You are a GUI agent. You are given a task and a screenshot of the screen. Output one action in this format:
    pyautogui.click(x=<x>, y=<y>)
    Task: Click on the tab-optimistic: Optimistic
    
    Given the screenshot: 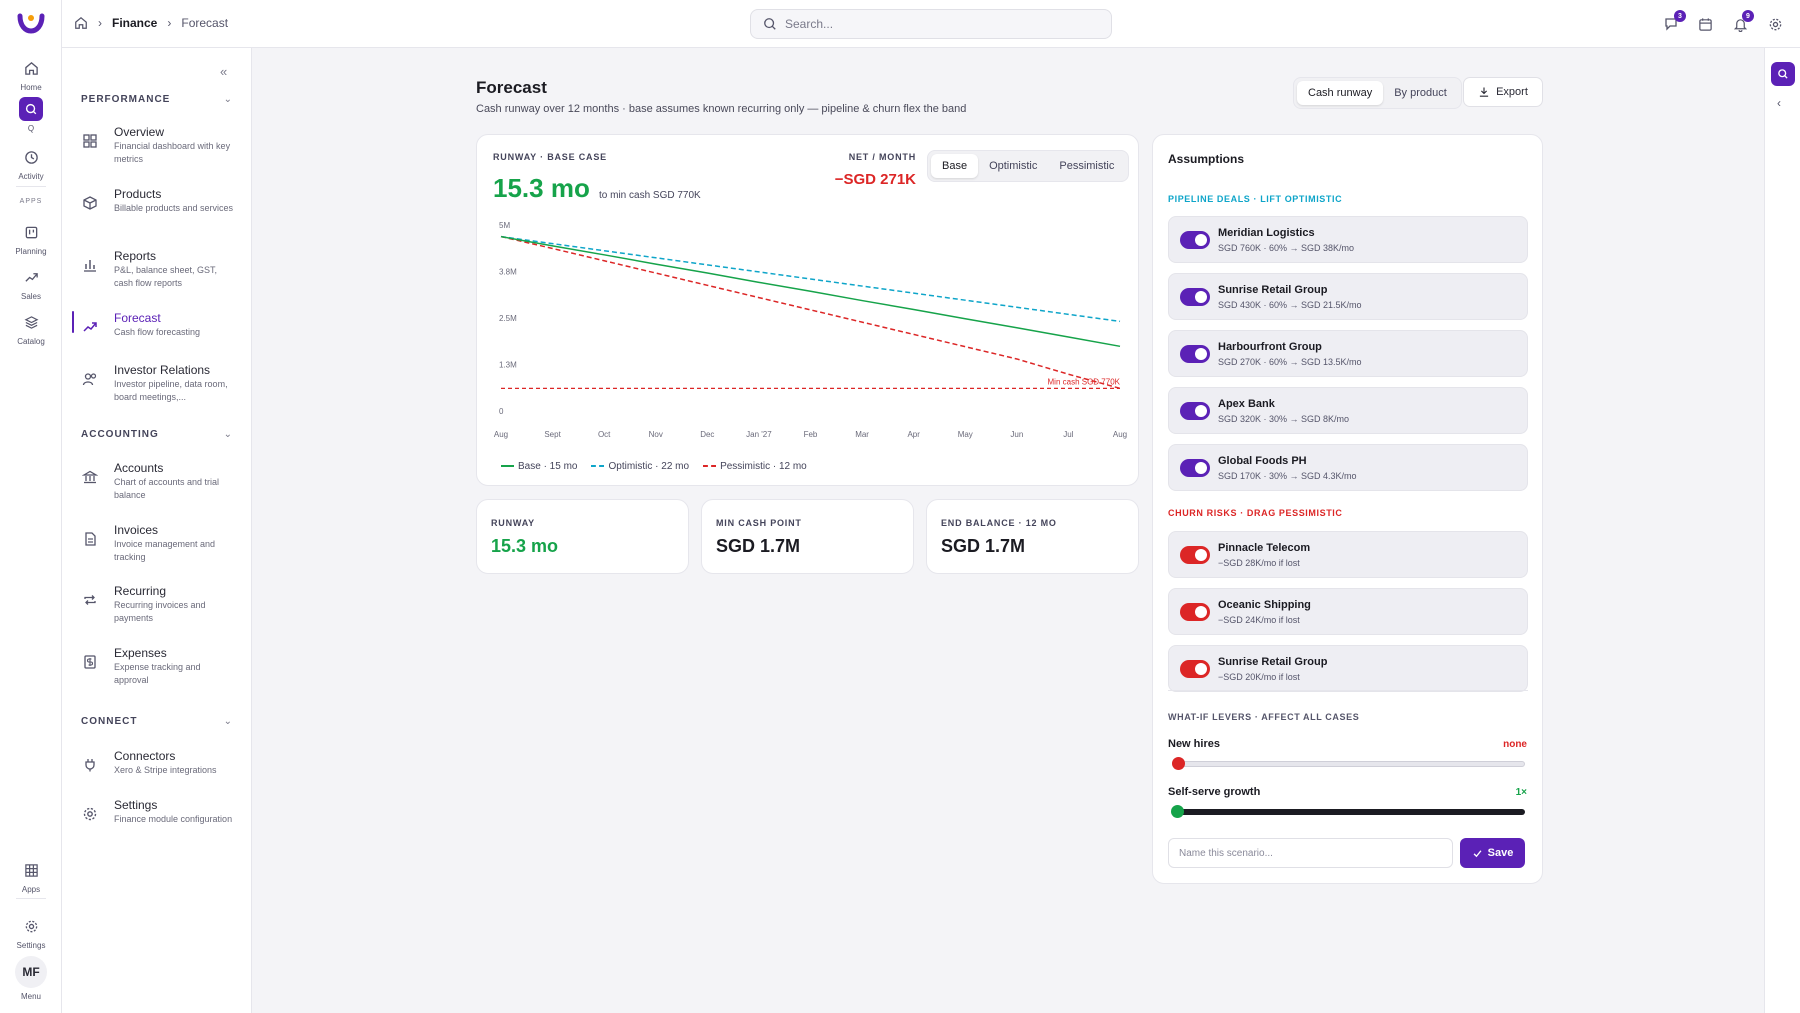 What is the action you would take?
    pyautogui.click(x=1013, y=166)
    